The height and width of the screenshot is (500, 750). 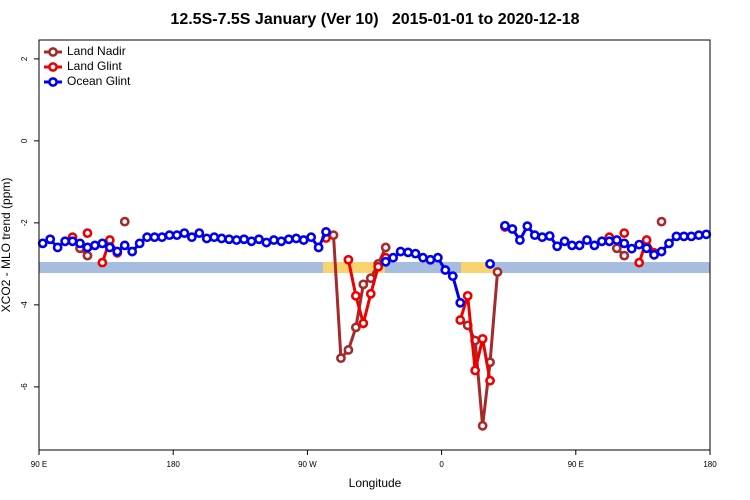 I want to click on legend-marker, so click(x=53, y=52).